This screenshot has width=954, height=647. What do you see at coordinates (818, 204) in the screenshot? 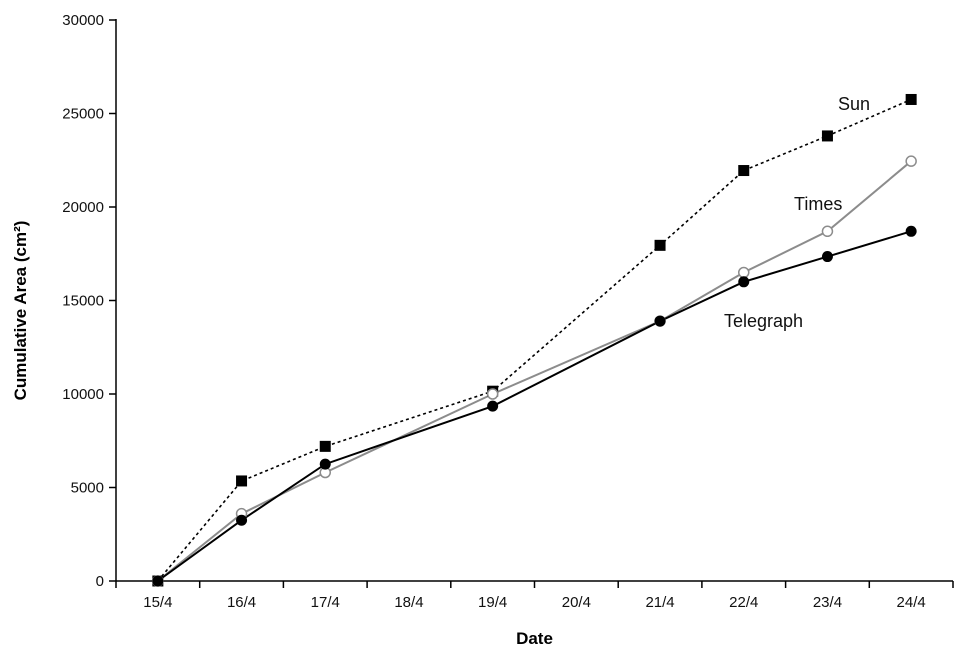
I see `series-label-times: Times` at bounding box center [818, 204].